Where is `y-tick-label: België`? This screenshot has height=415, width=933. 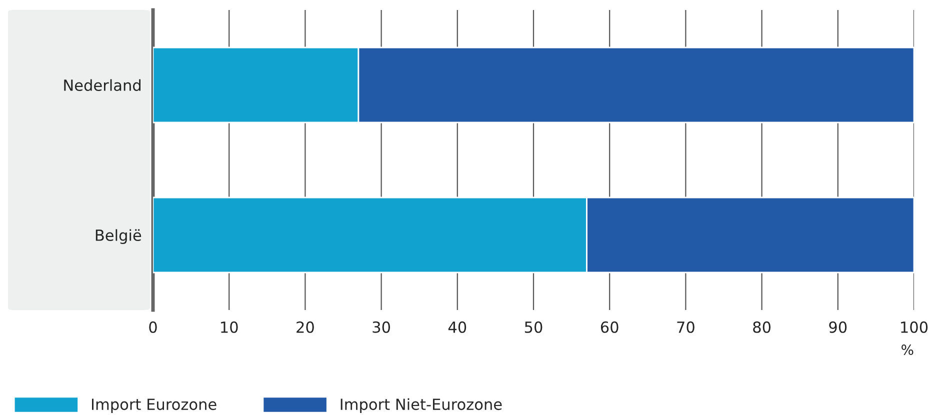
y-tick-label: België is located at coordinates (119, 236).